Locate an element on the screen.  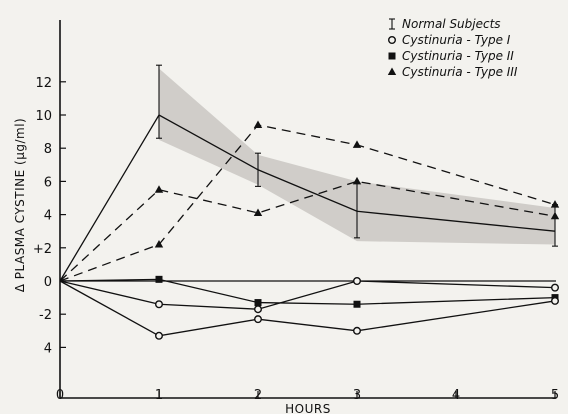
x-tick-label: 3 is located at coordinates (357, 395).